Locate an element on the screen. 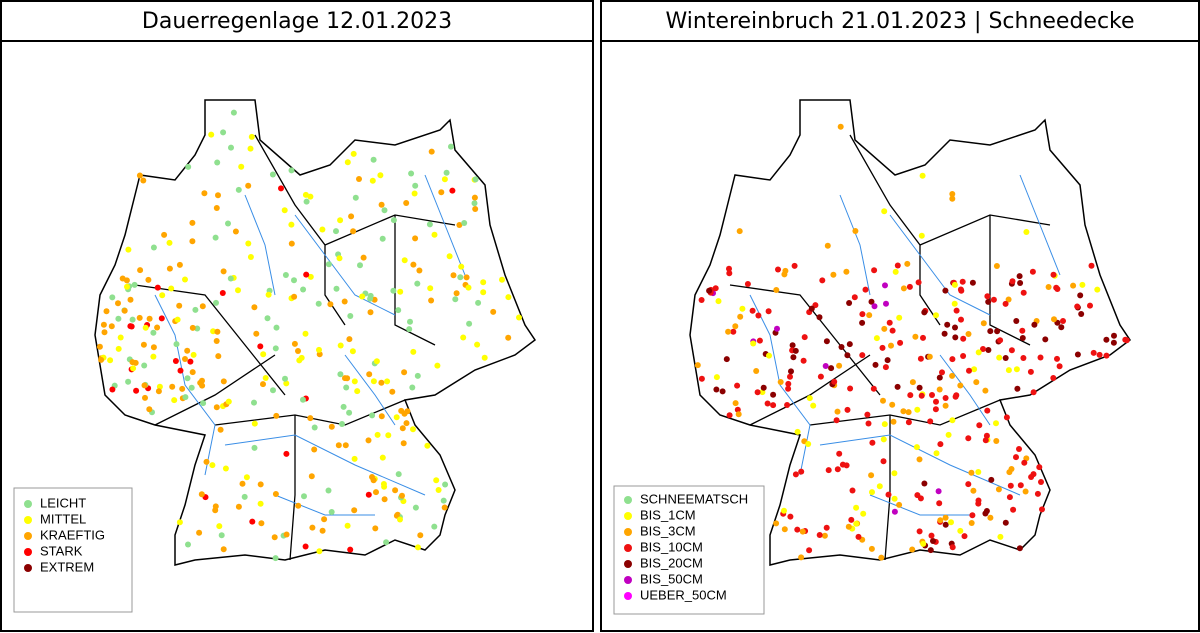 The width and height of the screenshot is (1200, 633). legend-label: KRAEFTIG is located at coordinates (72, 534).